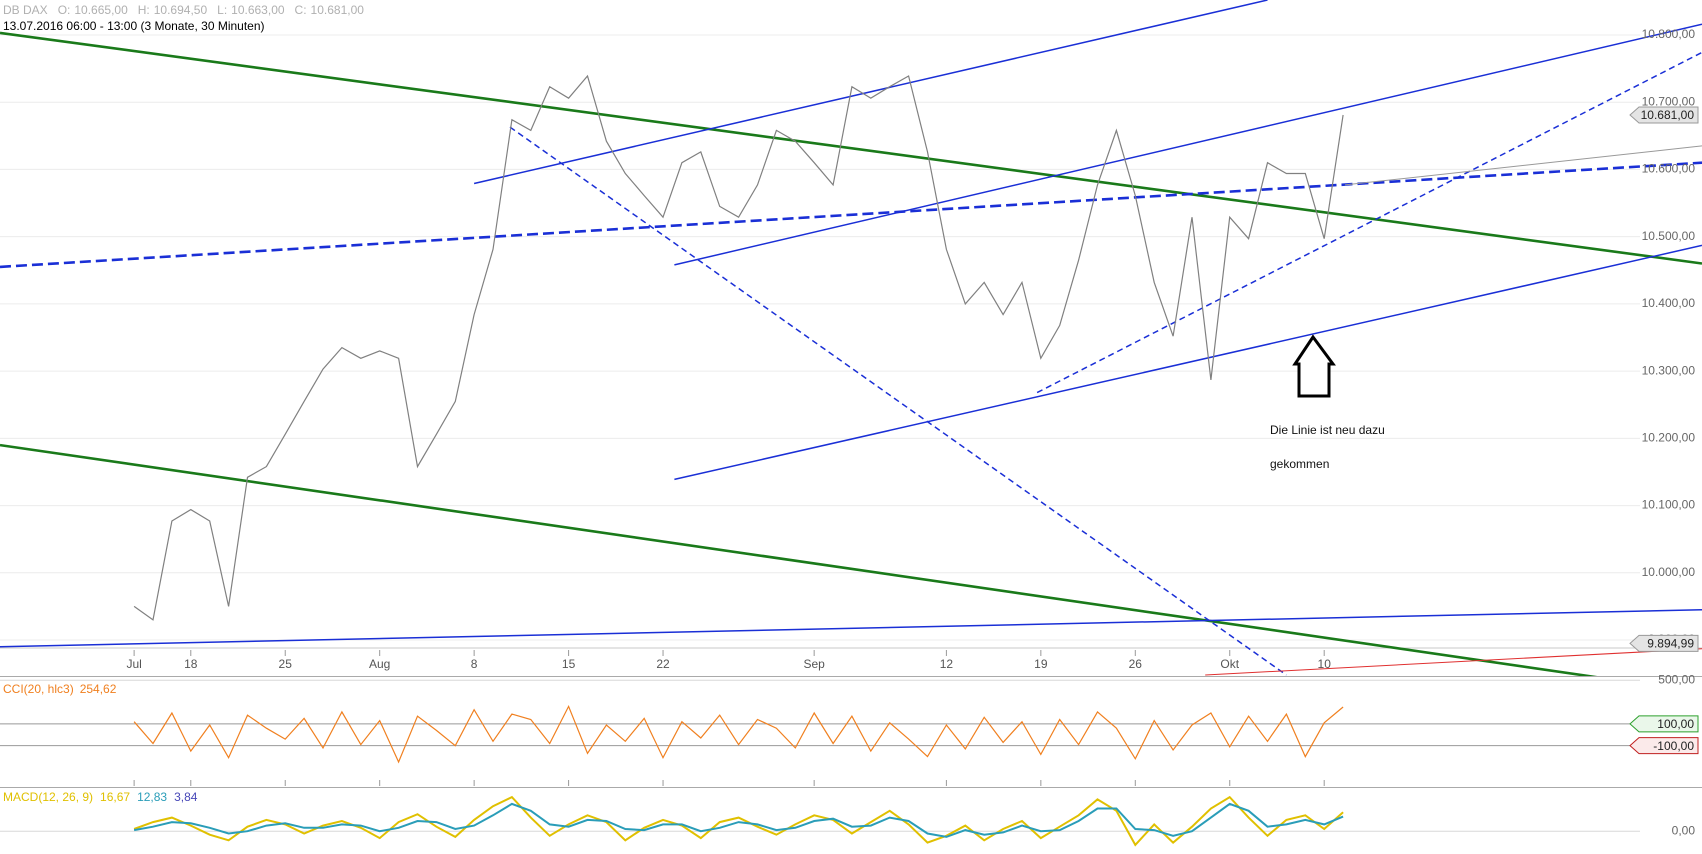 Image resolution: width=1702 pixels, height=854 pixels. Describe the element at coordinates (474, 664) in the screenshot. I see `x-tick-label: 8` at that location.